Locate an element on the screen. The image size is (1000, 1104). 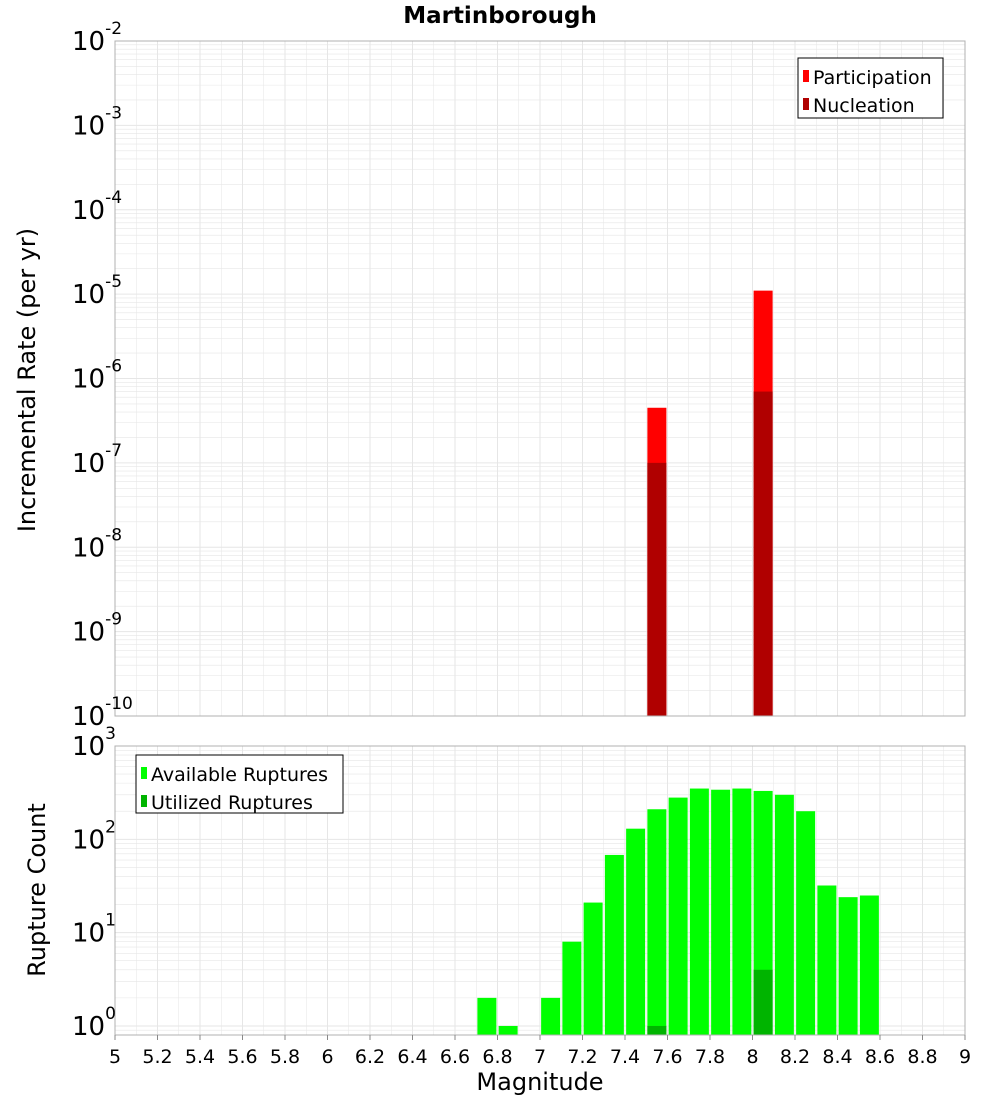
x-tick-label: 8.8 is located at coordinates (922, 1057).